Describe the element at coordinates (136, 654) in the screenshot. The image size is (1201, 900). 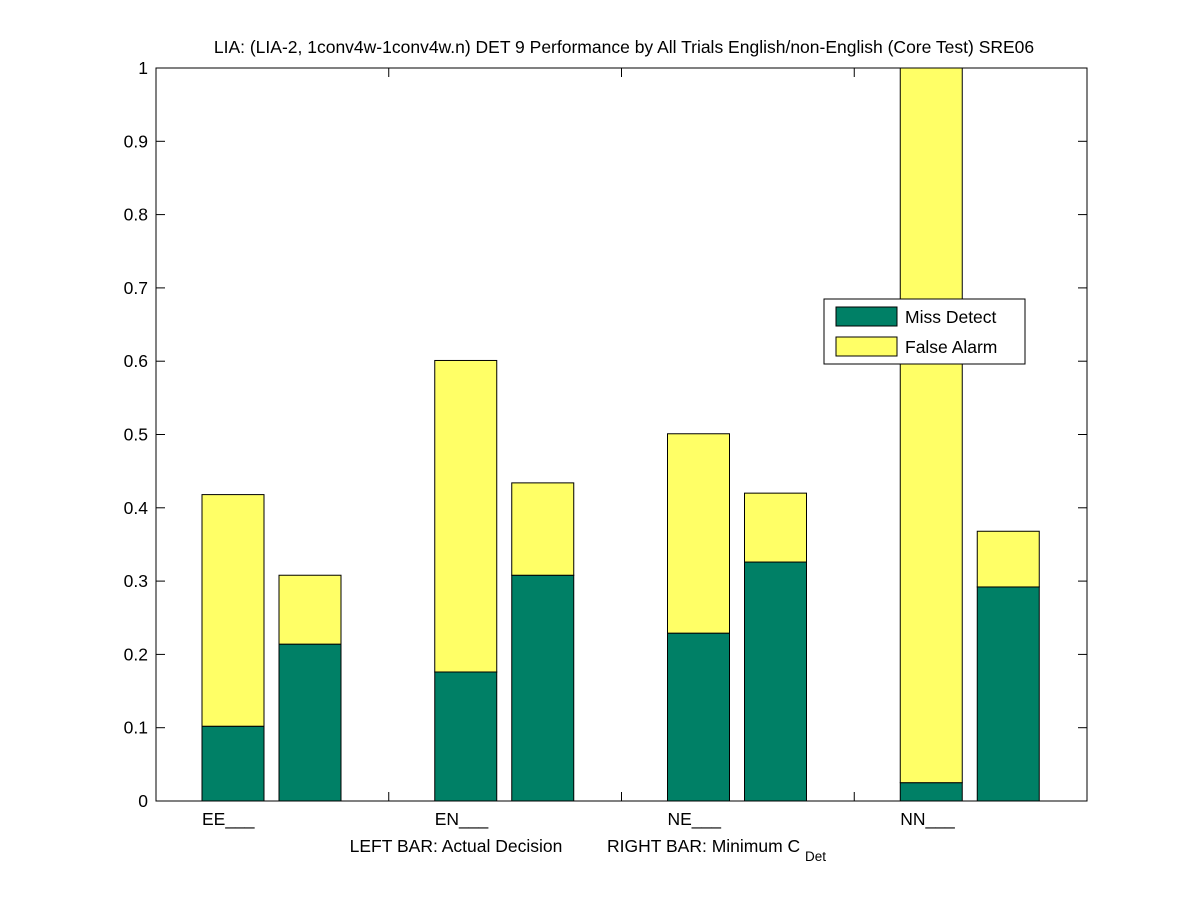
I see `y-tick-label: 0.2` at that location.